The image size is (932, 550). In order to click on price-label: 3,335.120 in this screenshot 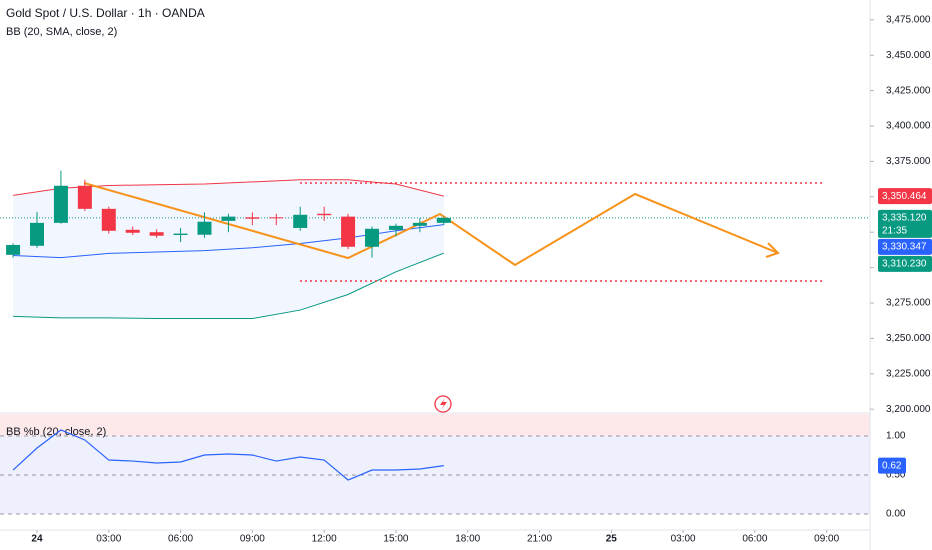, I will do `click(904, 218)`.